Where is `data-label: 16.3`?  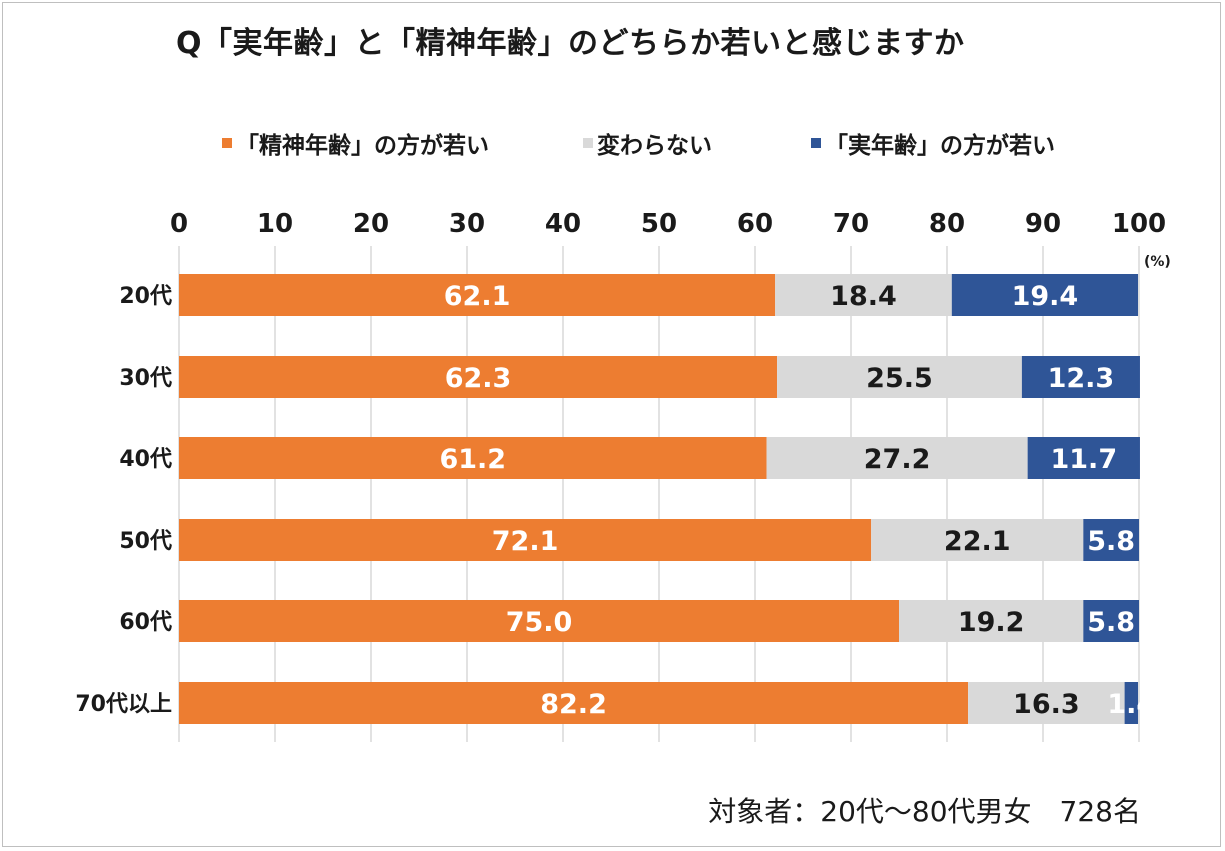 data-label: 16.3 is located at coordinates (1046, 704).